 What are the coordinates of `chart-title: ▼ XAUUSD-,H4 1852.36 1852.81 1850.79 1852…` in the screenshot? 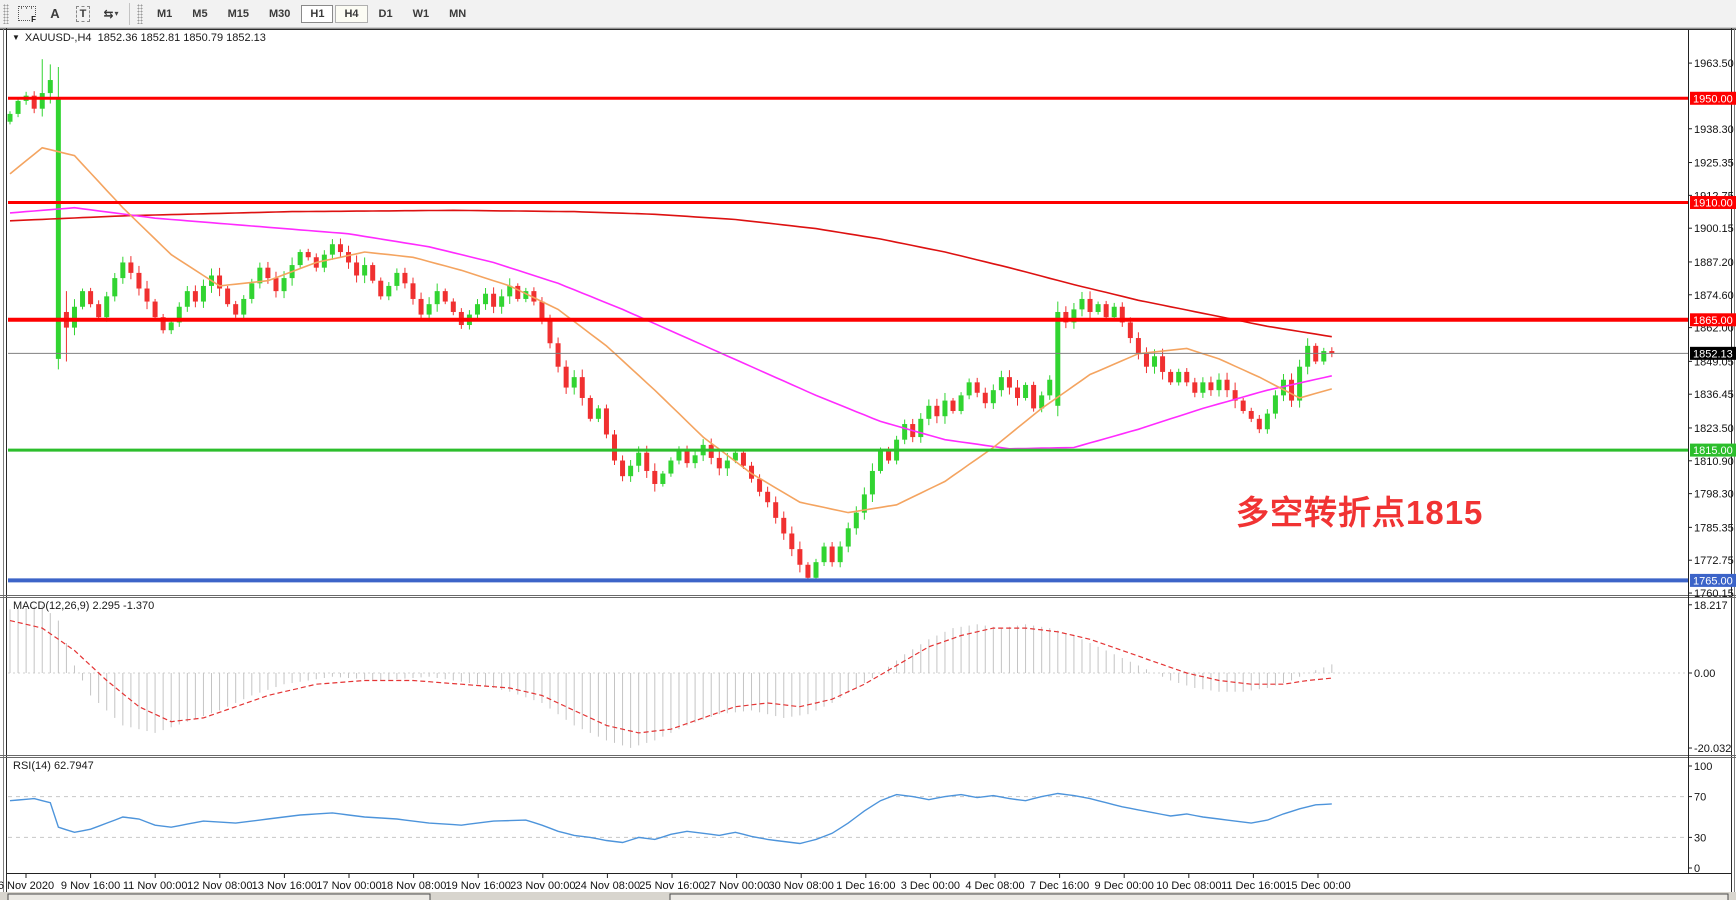 It's located at (139, 38).